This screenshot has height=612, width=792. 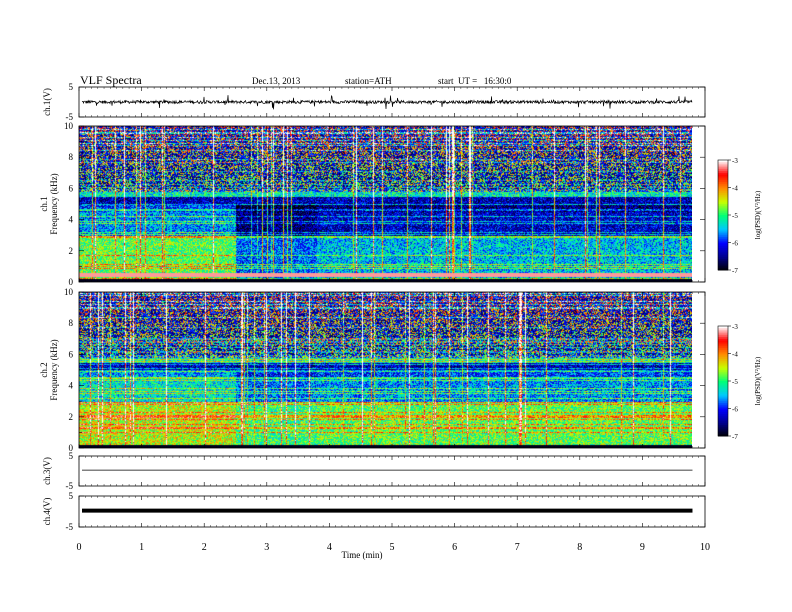 I want to click on ch1-spectrogram-ytick-label: 10, so click(x=69, y=126).